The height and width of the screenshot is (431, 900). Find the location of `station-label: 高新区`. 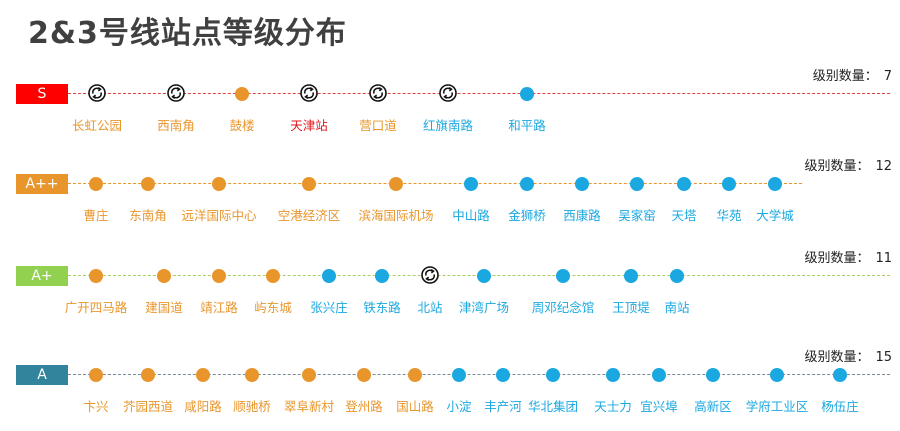

station-label: 高新区 is located at coordinates (713, 406).